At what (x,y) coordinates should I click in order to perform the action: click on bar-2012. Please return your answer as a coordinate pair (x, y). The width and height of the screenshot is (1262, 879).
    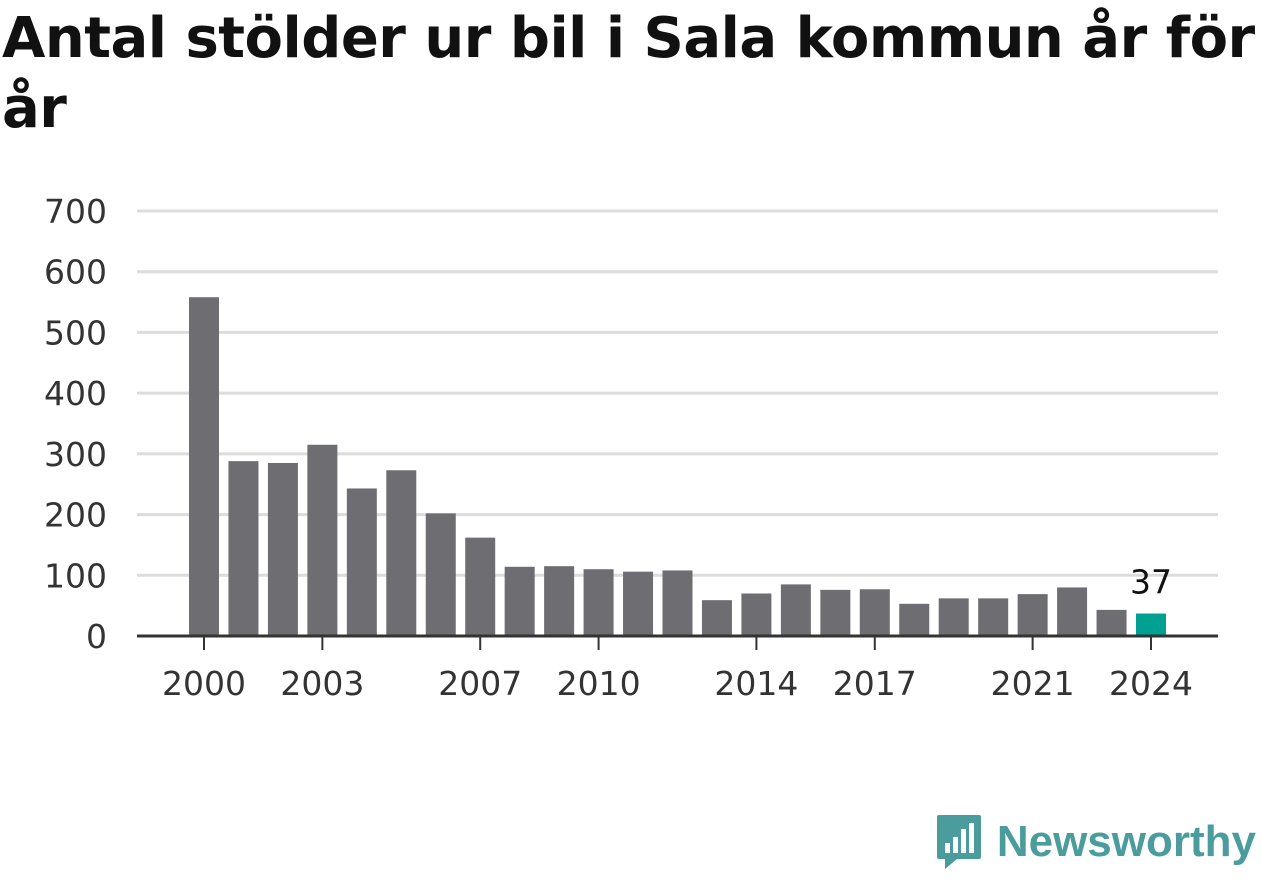
    Looking at the image, I should click on (677, 603).